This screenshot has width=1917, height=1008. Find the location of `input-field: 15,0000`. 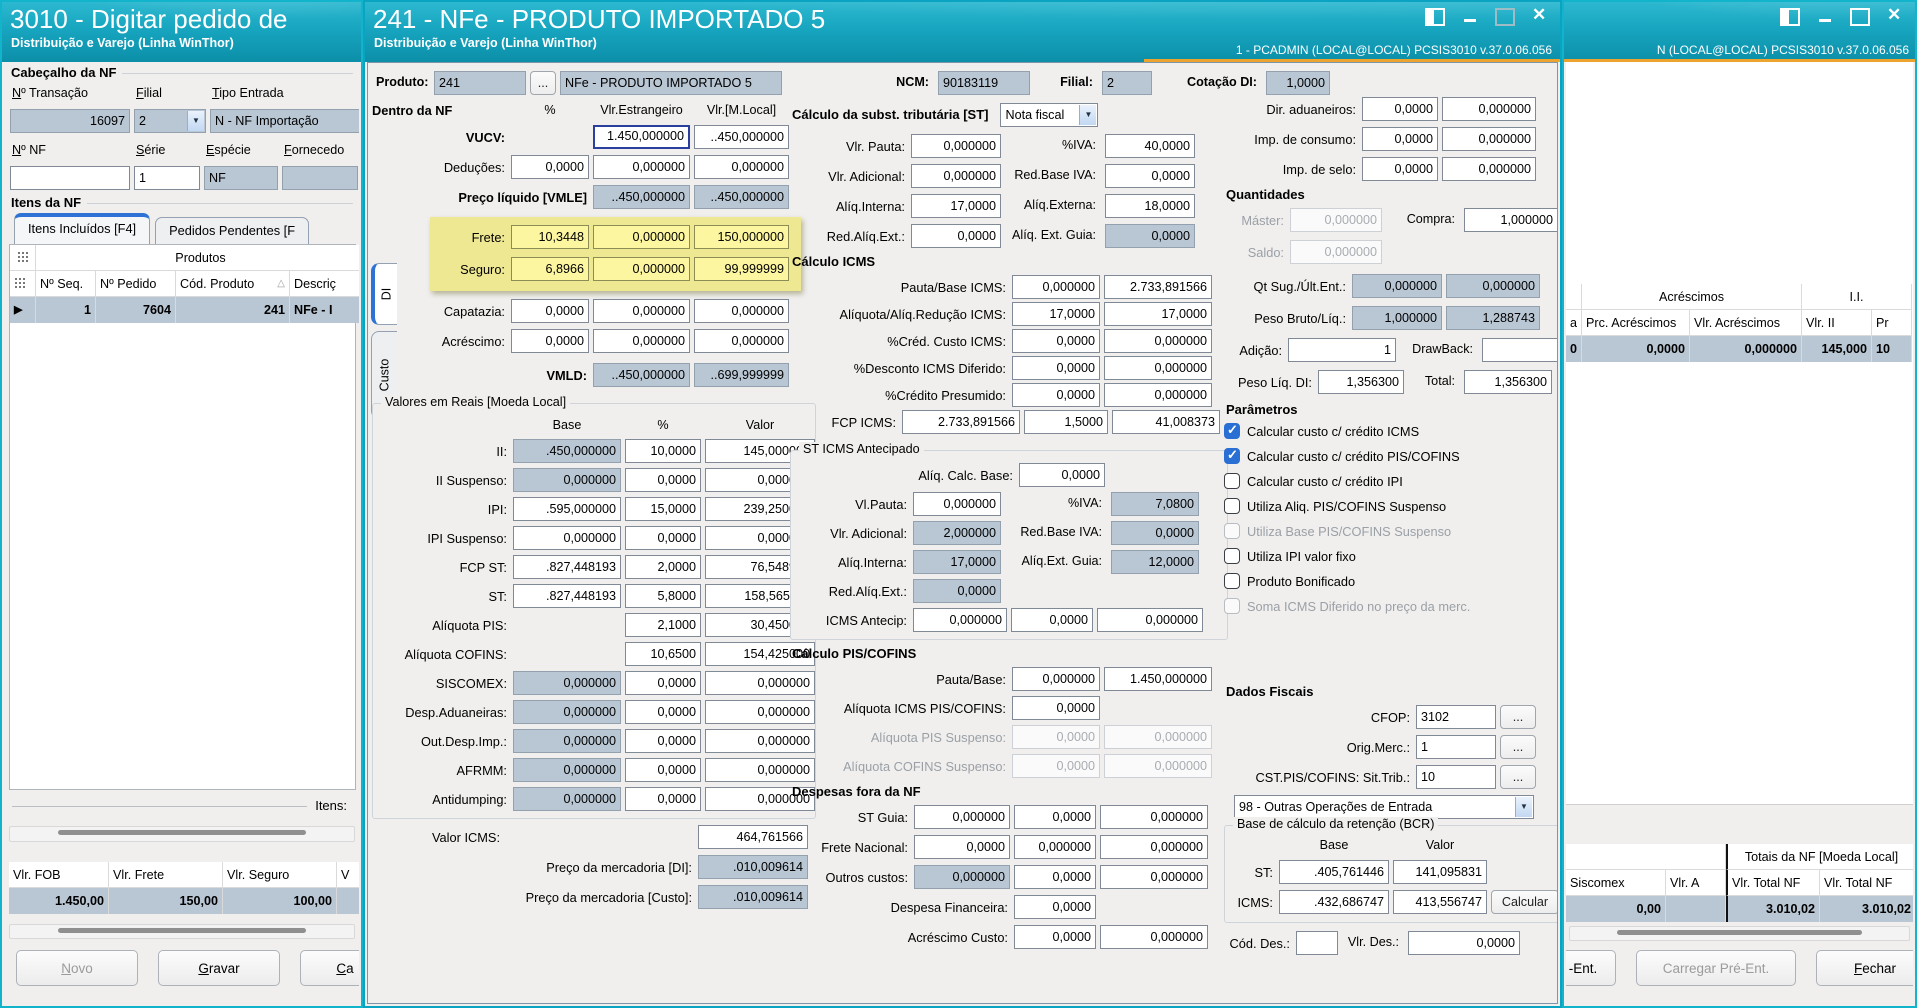

input-field: 15,0000 is located at coordinates (663, 509).